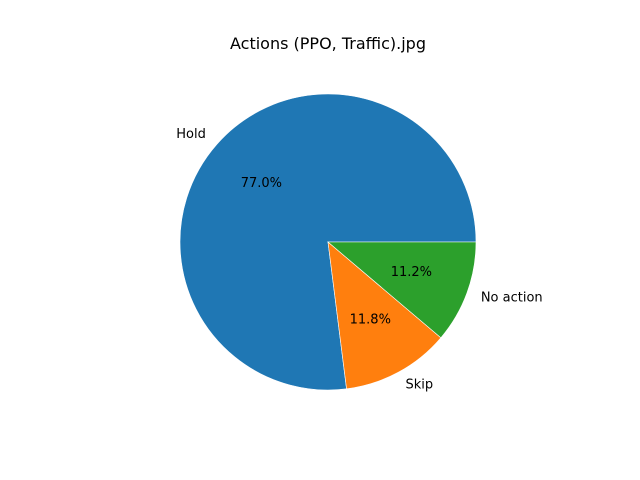 The image size is (640, 480). I want to click on pie-slice-skip, so click(384, 315).